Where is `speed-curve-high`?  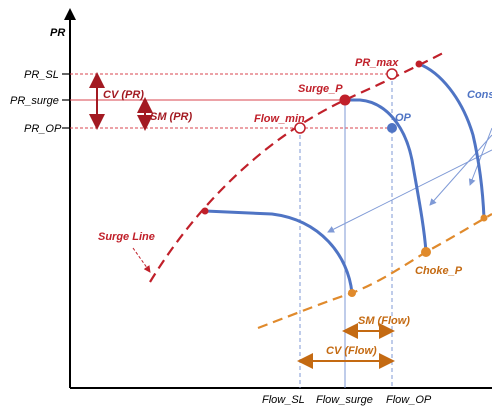 speed-curve-high is located at coordinates (452, 140).